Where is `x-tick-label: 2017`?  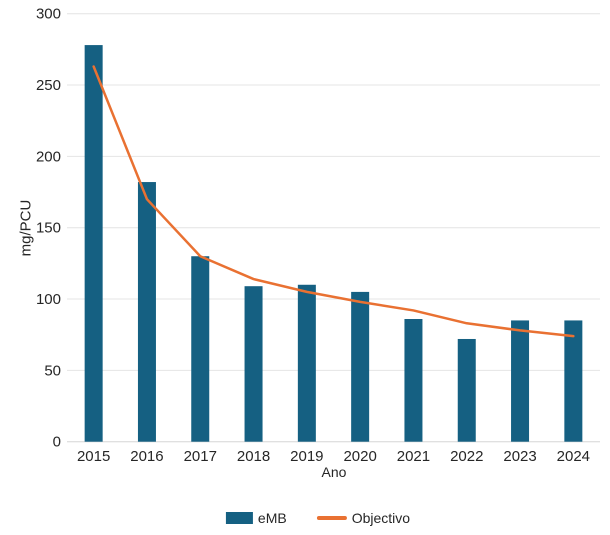 x-tick-label: 2017 is located at coordinates (200, 456).